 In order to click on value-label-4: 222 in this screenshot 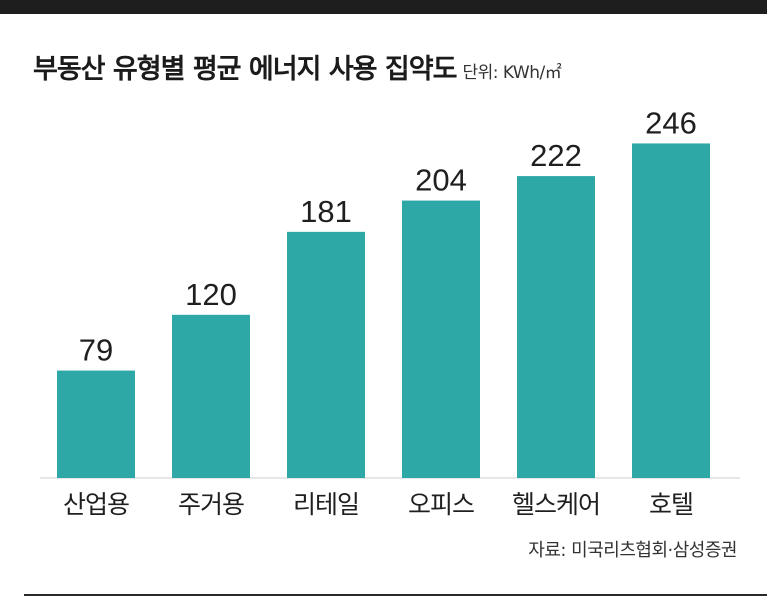, I will do `click(556, 155)`.